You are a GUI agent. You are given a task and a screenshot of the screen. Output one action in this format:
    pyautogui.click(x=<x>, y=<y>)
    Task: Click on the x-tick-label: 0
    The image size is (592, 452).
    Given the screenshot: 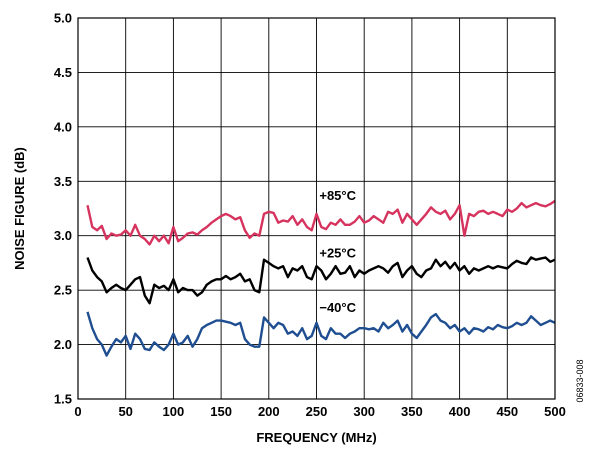 What is the action you would take?
    pyautogui.click(x=77, y=411)
    